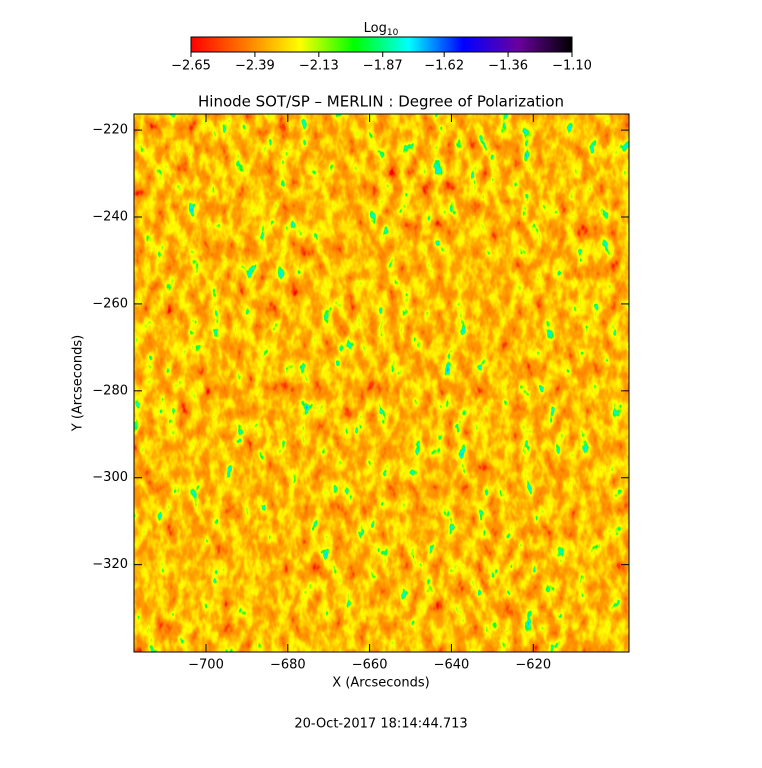  Describe the element at coordinates (375, 28) in the screenshot. I see `colorbar-label-base: Log` at that location.